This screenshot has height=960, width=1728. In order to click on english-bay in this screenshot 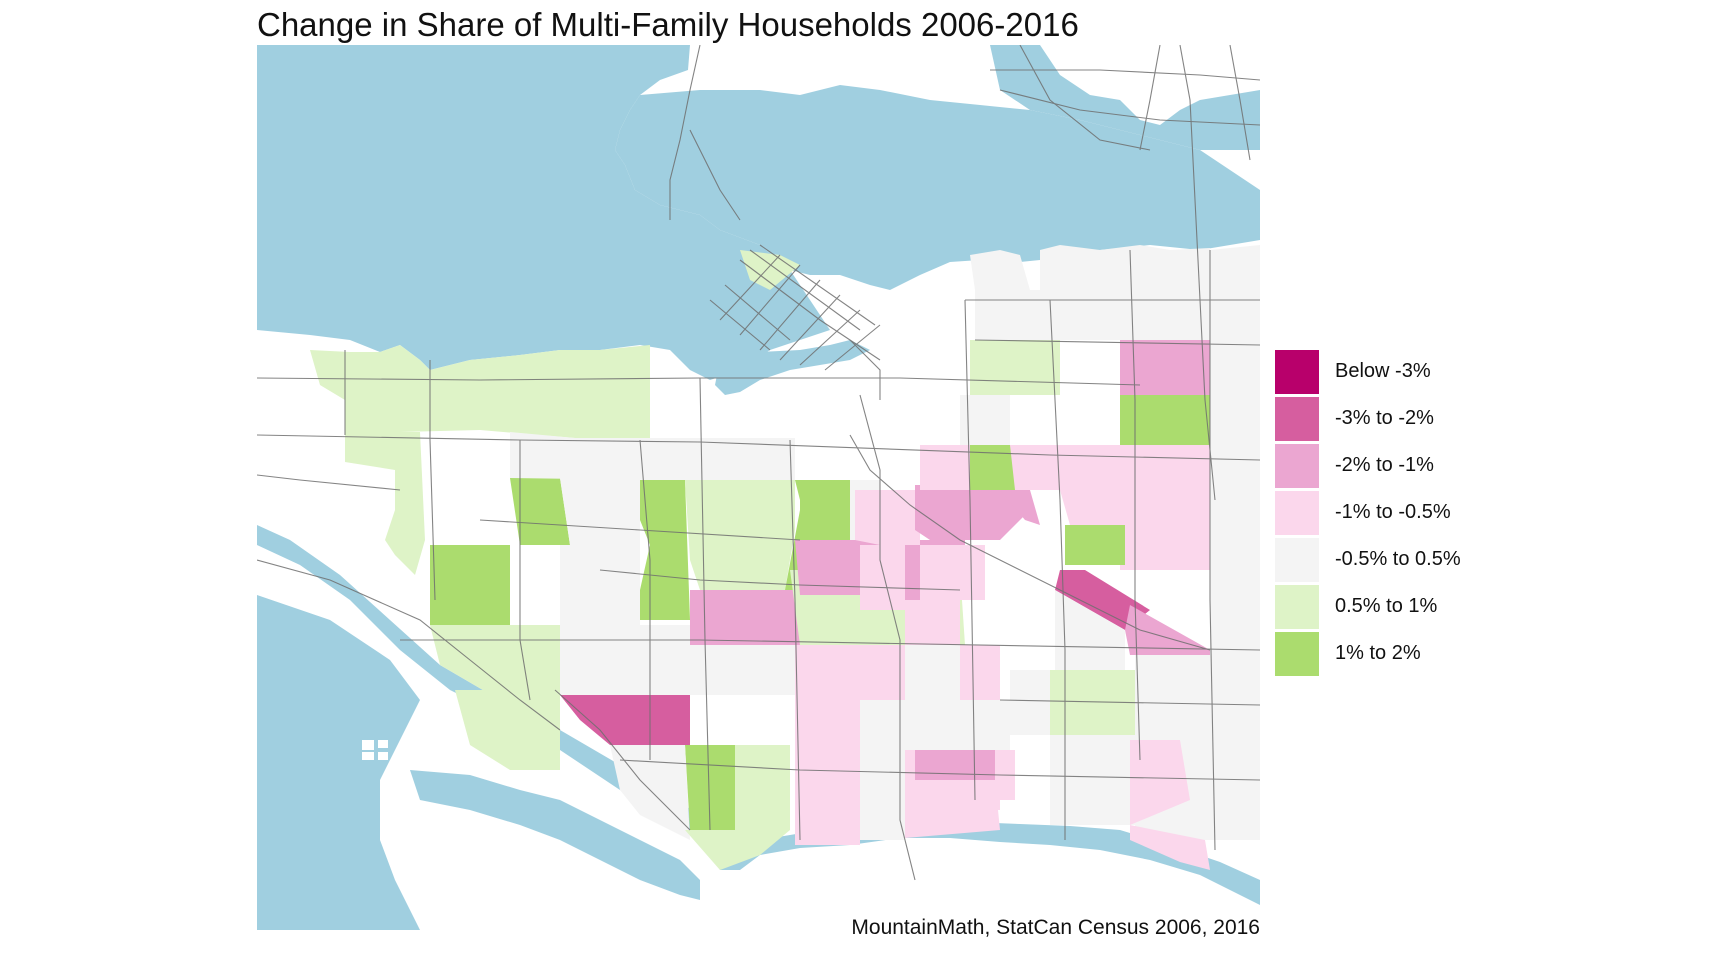, I will do `click(543, 212)`.